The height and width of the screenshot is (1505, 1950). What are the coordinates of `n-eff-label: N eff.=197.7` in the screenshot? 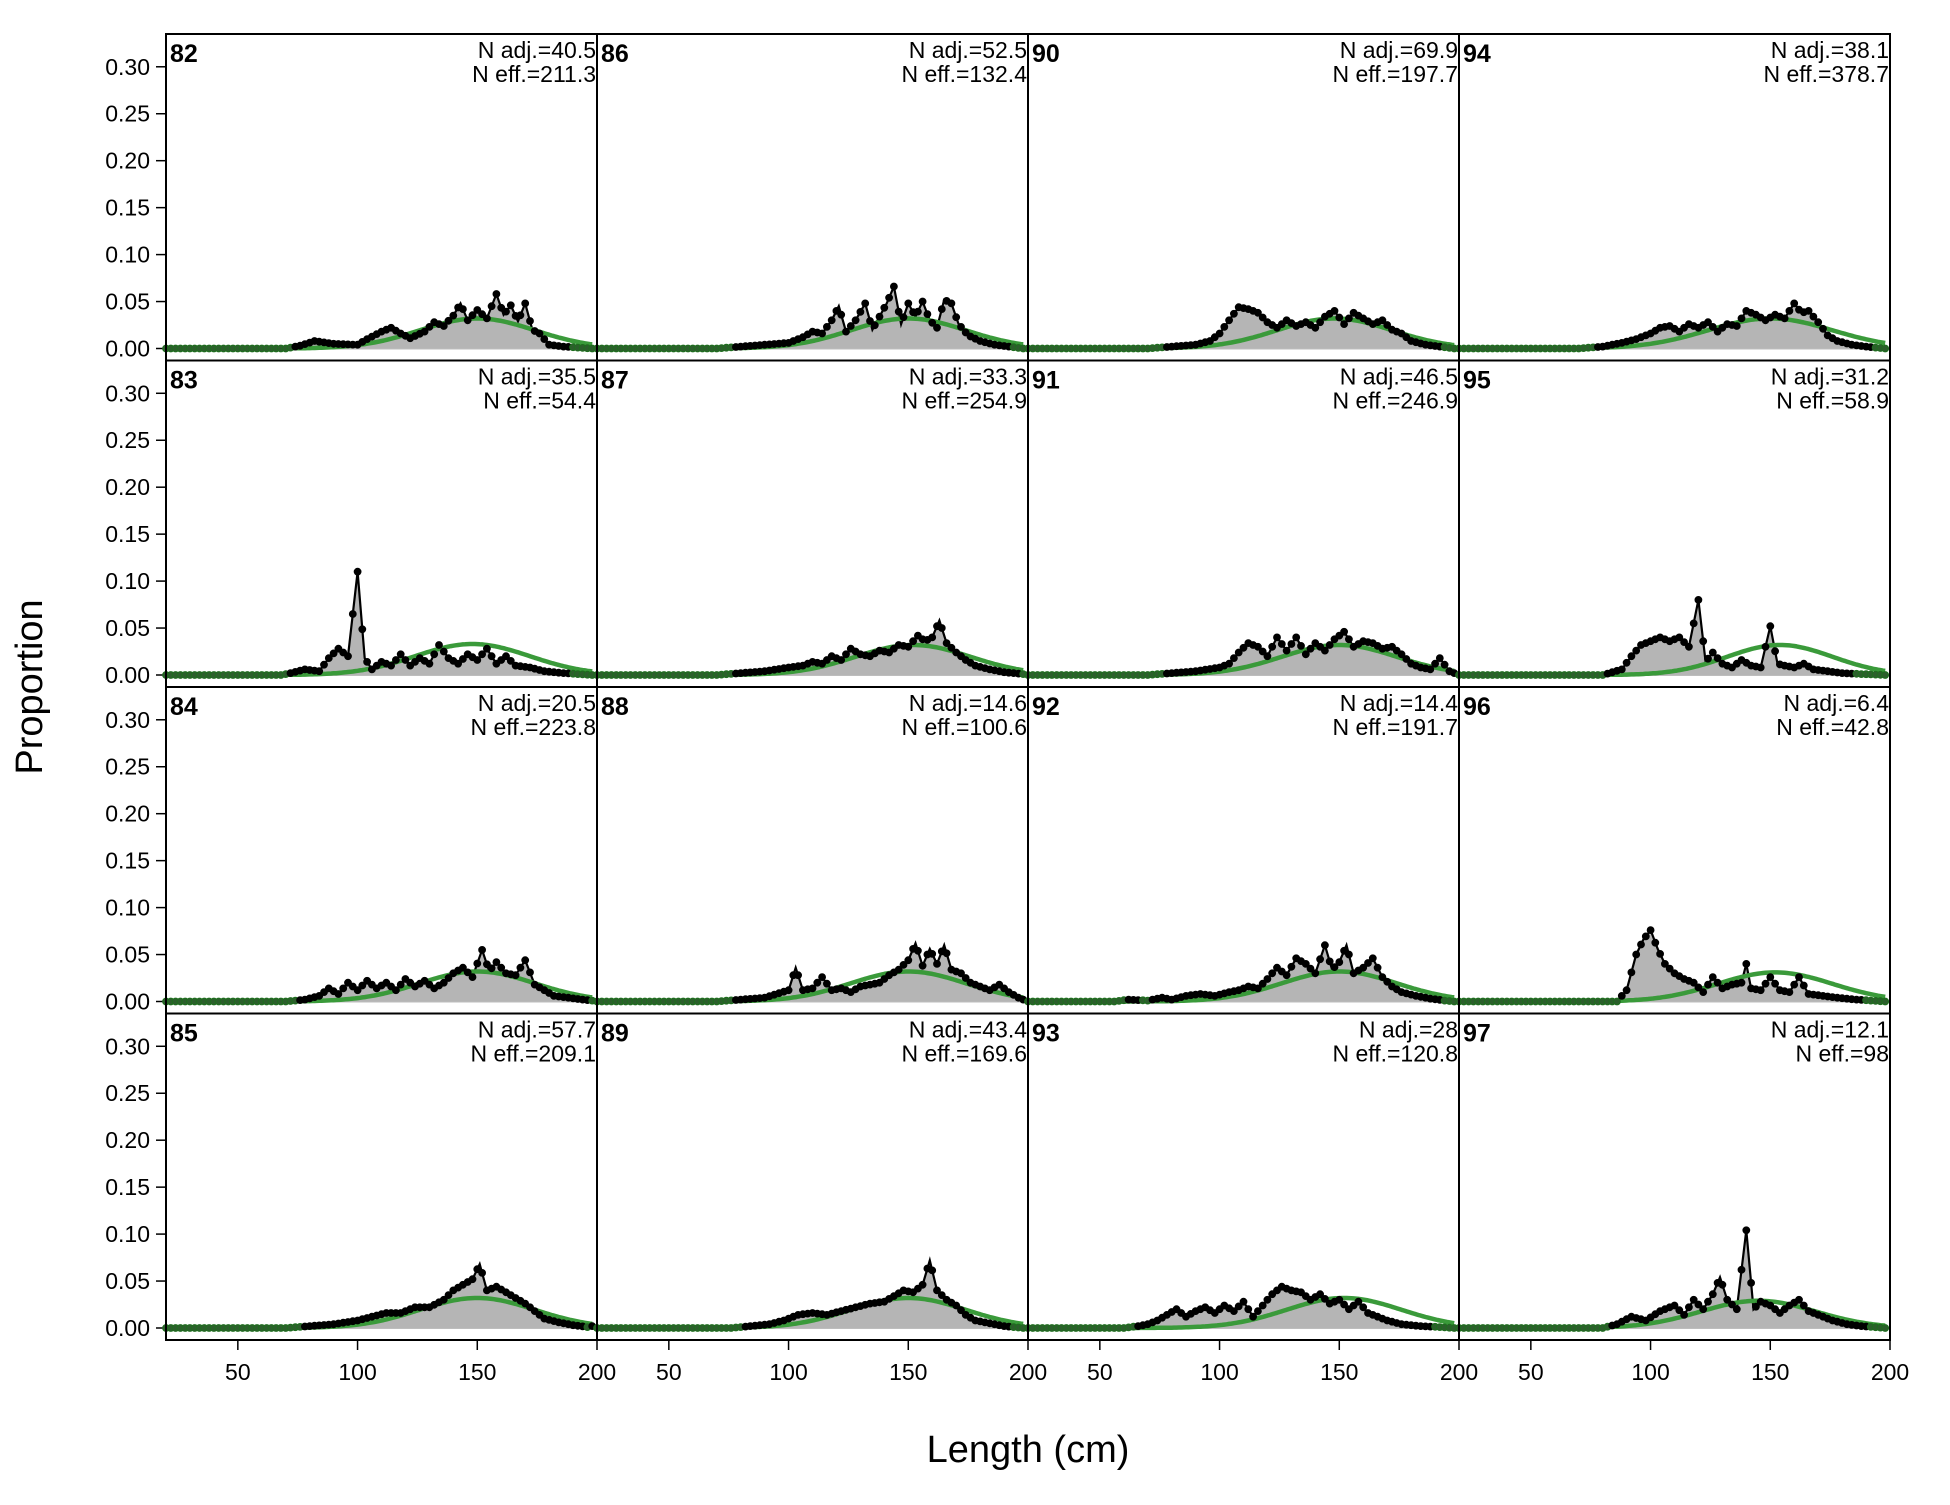 It's located at (1395, 74).